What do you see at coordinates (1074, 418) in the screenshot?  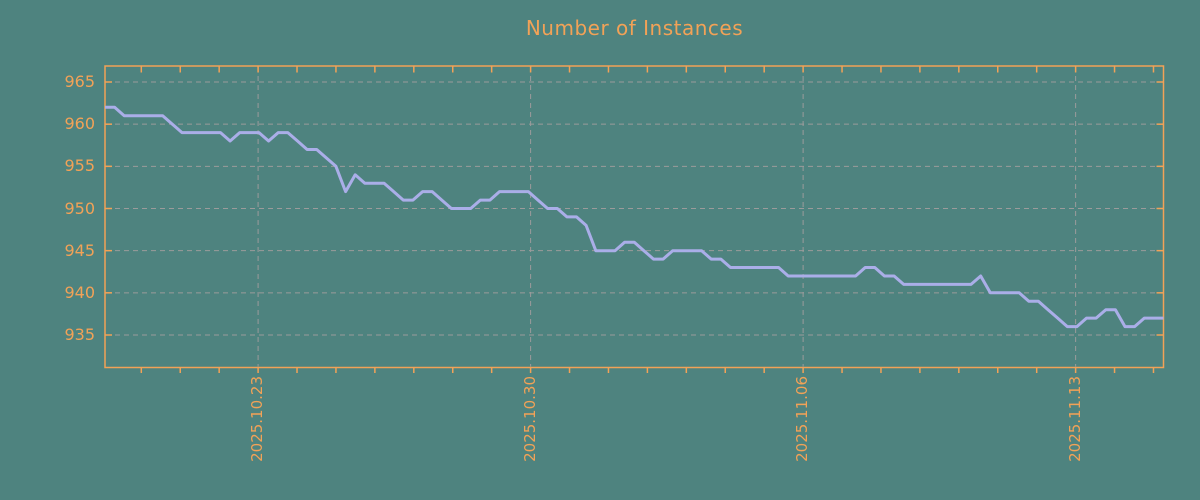 I see `x-tick-label: 2025.11.13` at bounding box center [1074, 418].